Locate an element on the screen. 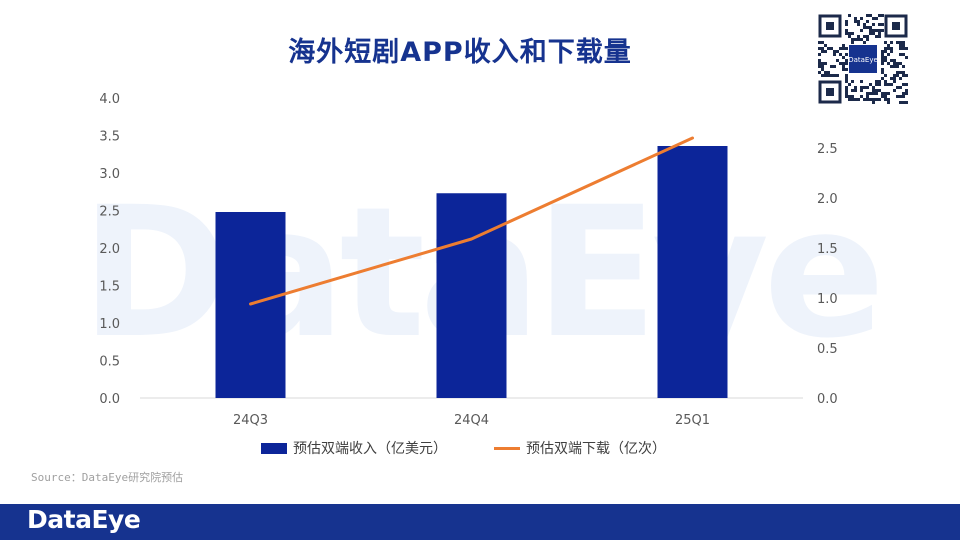 This screenshot has height=540, width=960. legend-label-downloads: 预估双端下载（亿次） is located at coordinates (596, 449).